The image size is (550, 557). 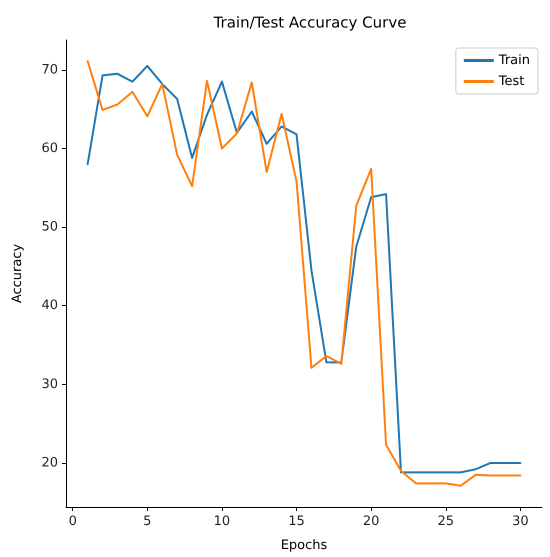 What do you see at coordinates (309, 23) in the screenshot?
I see `chart-title: Train/Test Accuracy Curve` at bounding box center [309, 23].